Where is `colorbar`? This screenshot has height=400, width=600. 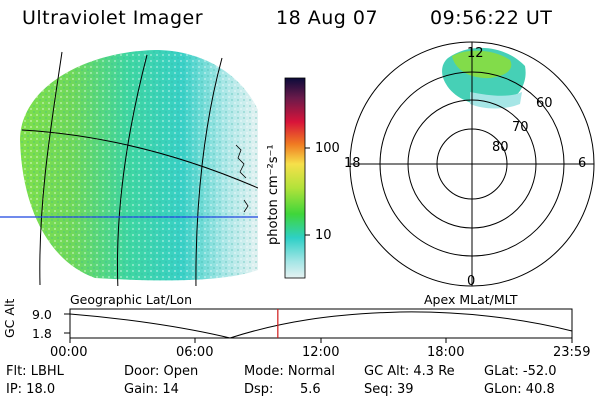
colorbar is located at coordinates (297, 178).